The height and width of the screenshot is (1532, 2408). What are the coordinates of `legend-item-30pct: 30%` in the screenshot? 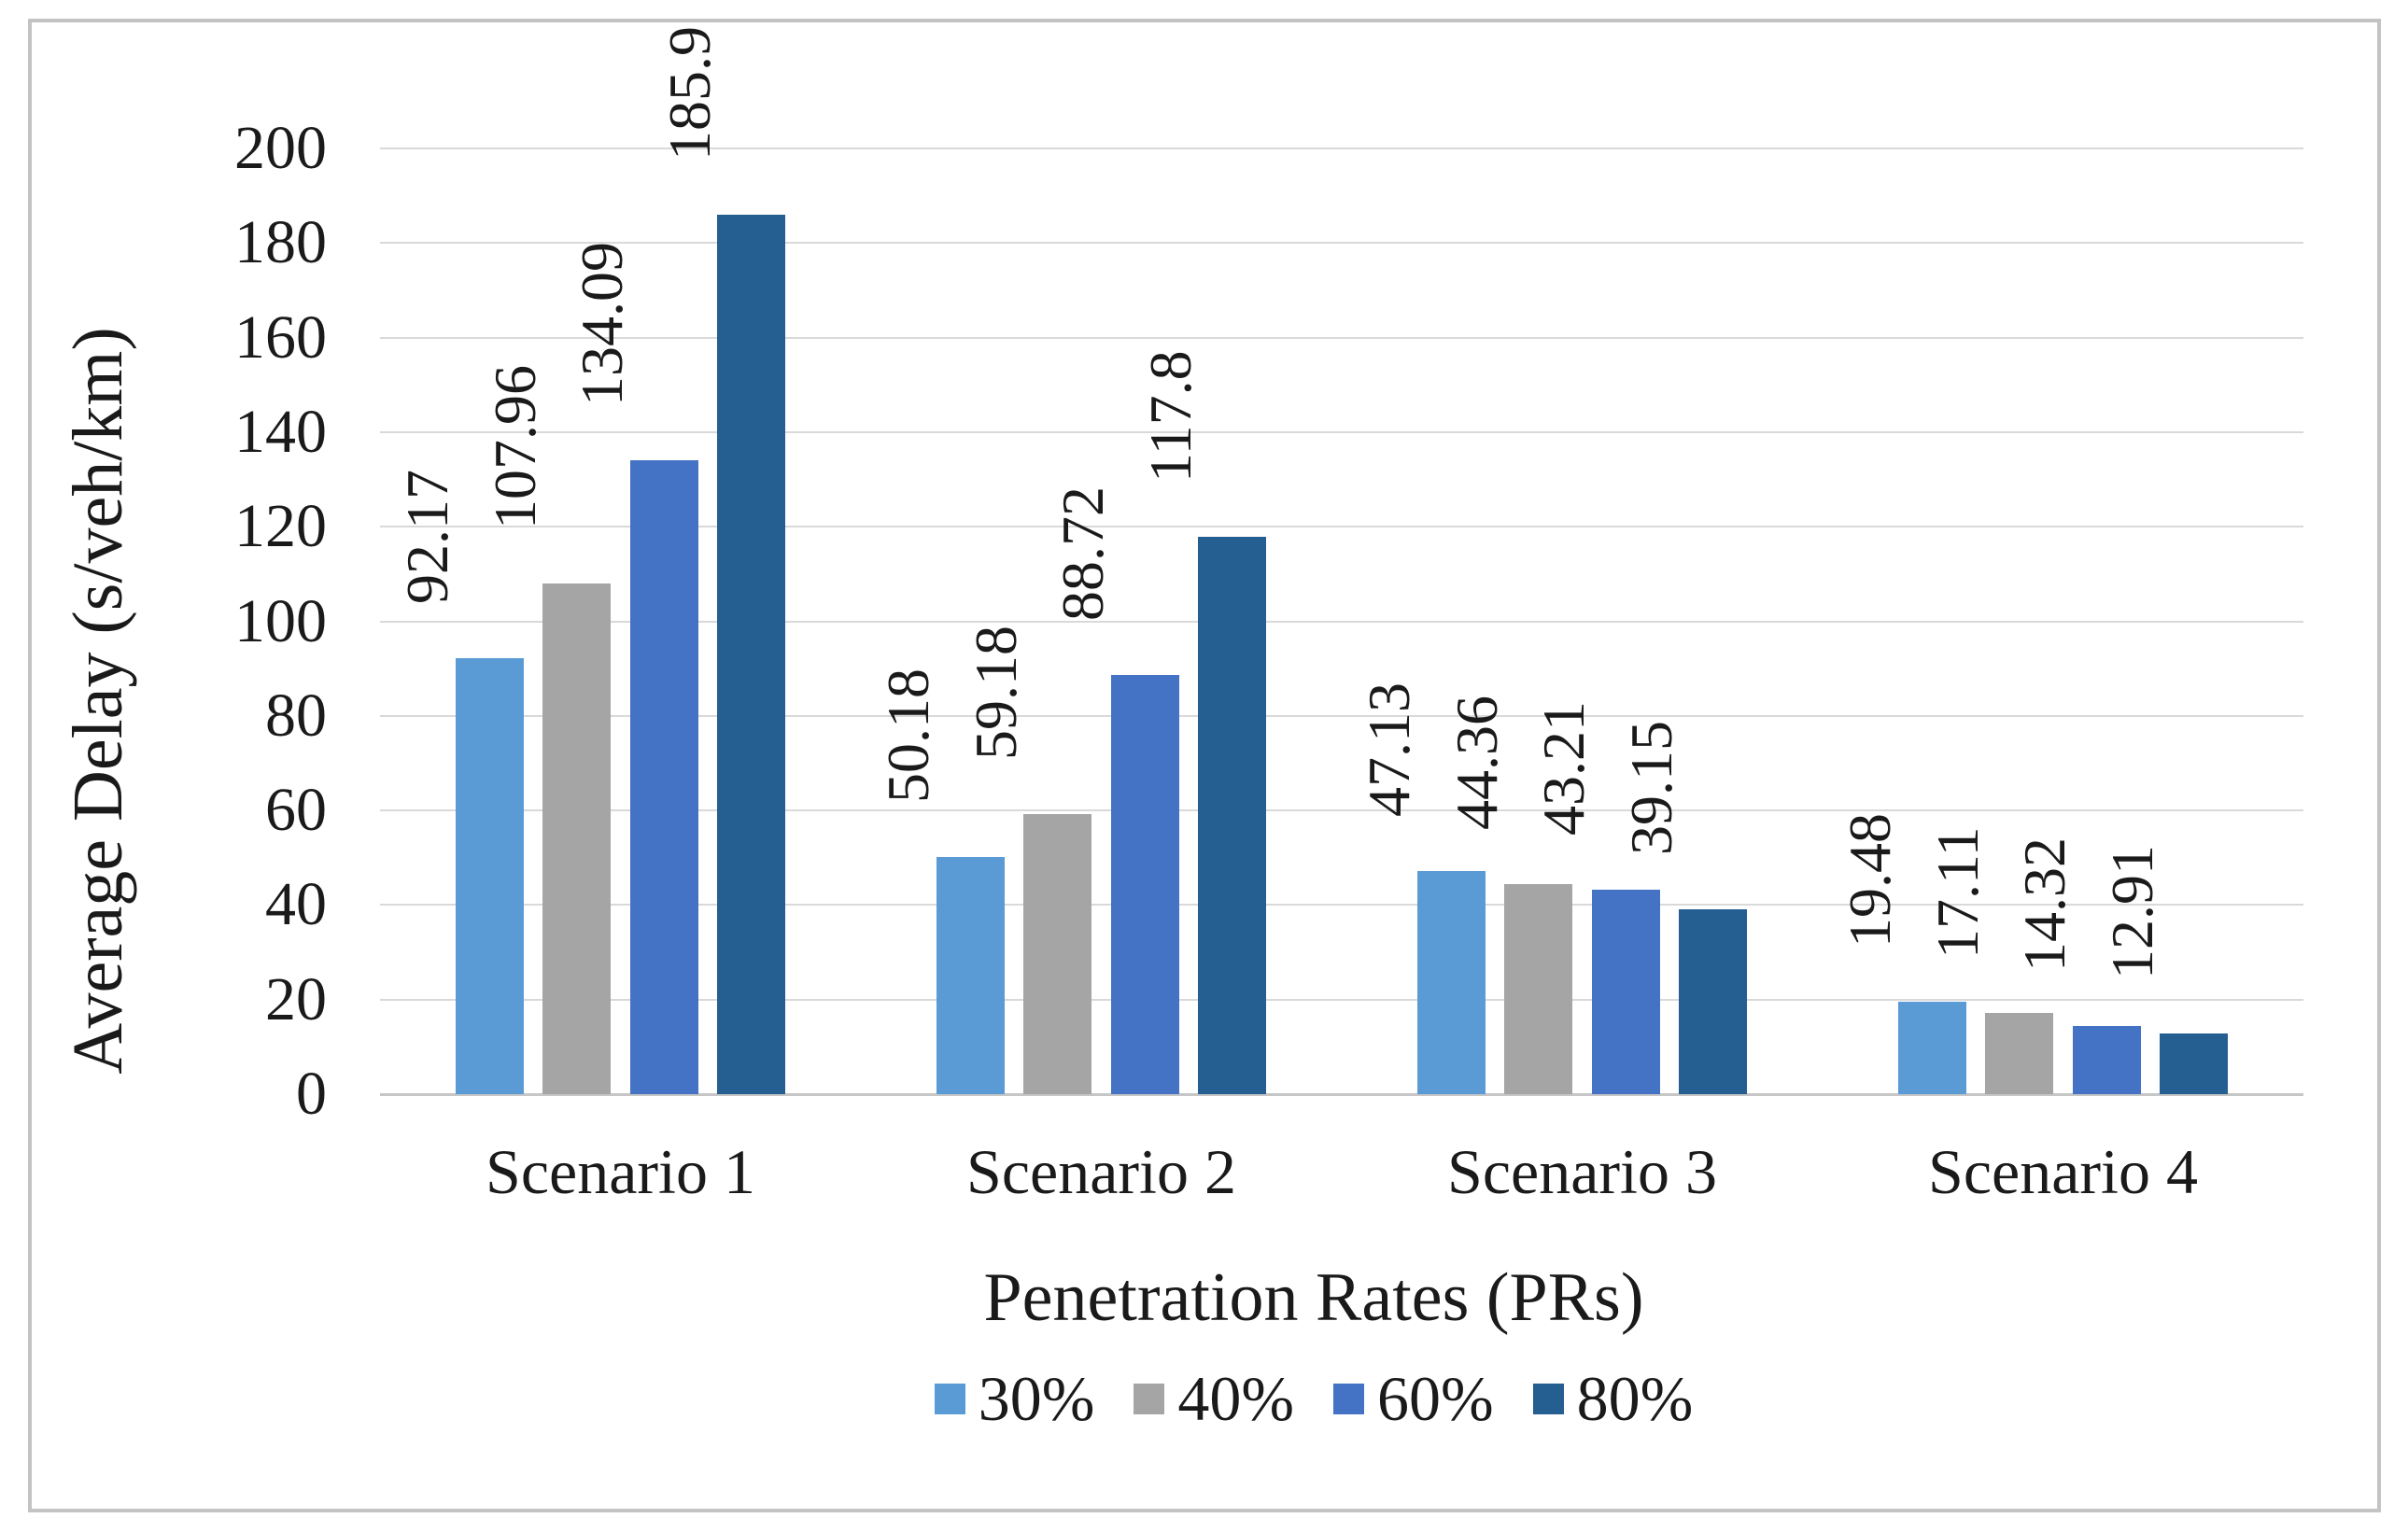 It's located at (1015, 1399).